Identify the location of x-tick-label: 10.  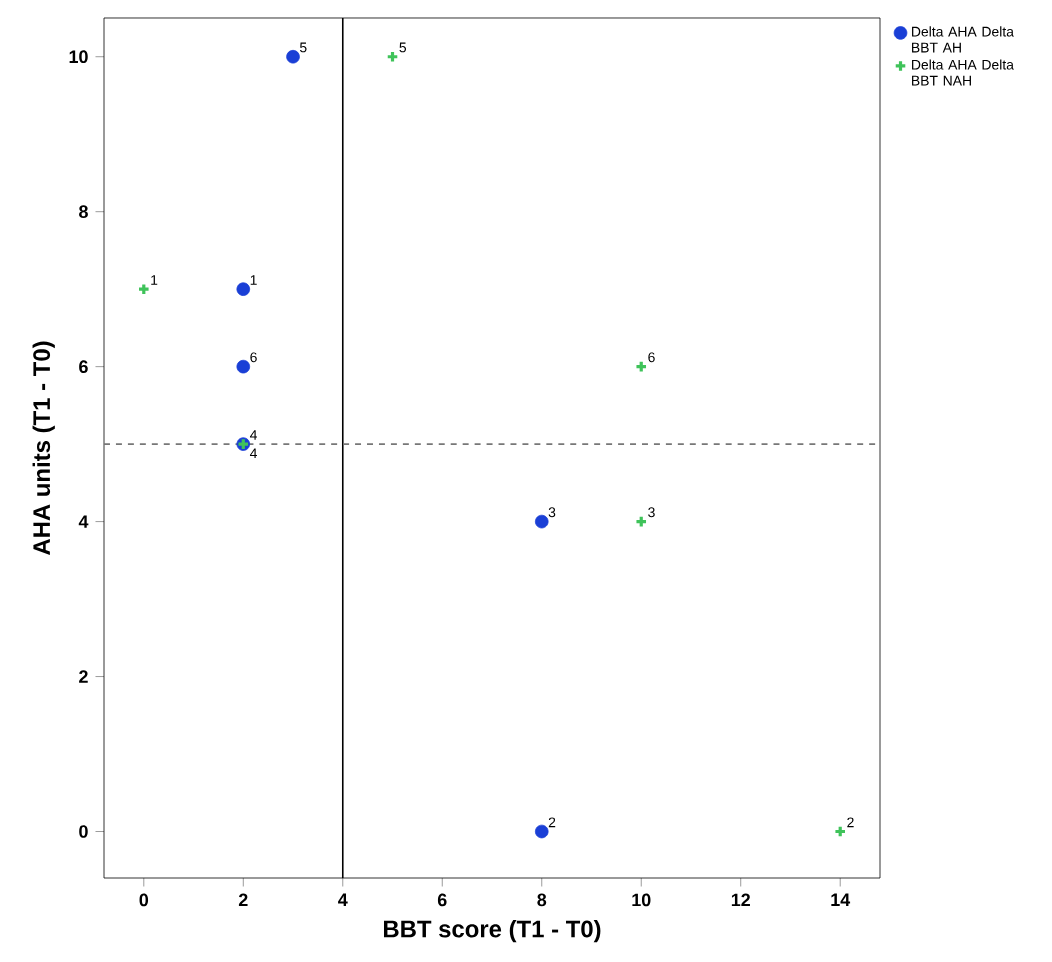
(641, 900).